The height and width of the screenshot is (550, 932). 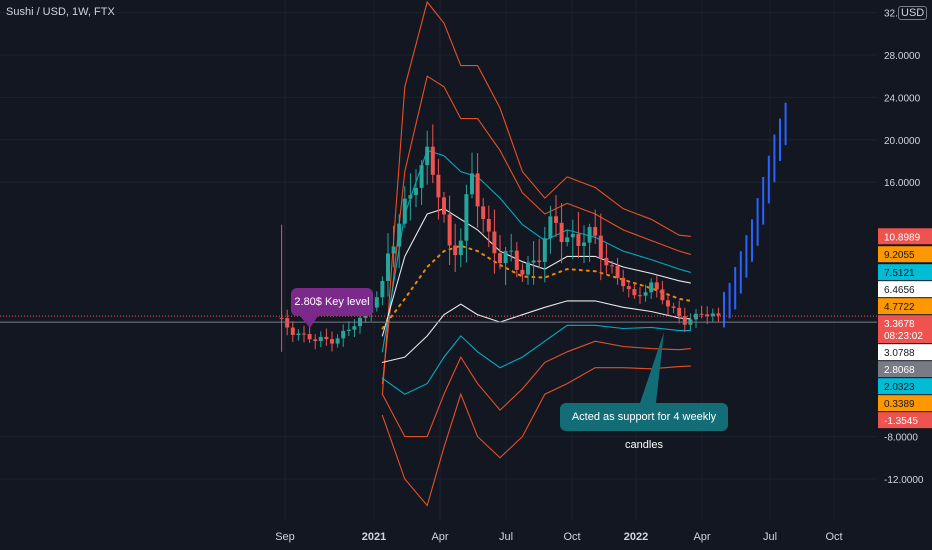 I want to click on y-tick-label: 28.0000, so click(x=902, y=56).